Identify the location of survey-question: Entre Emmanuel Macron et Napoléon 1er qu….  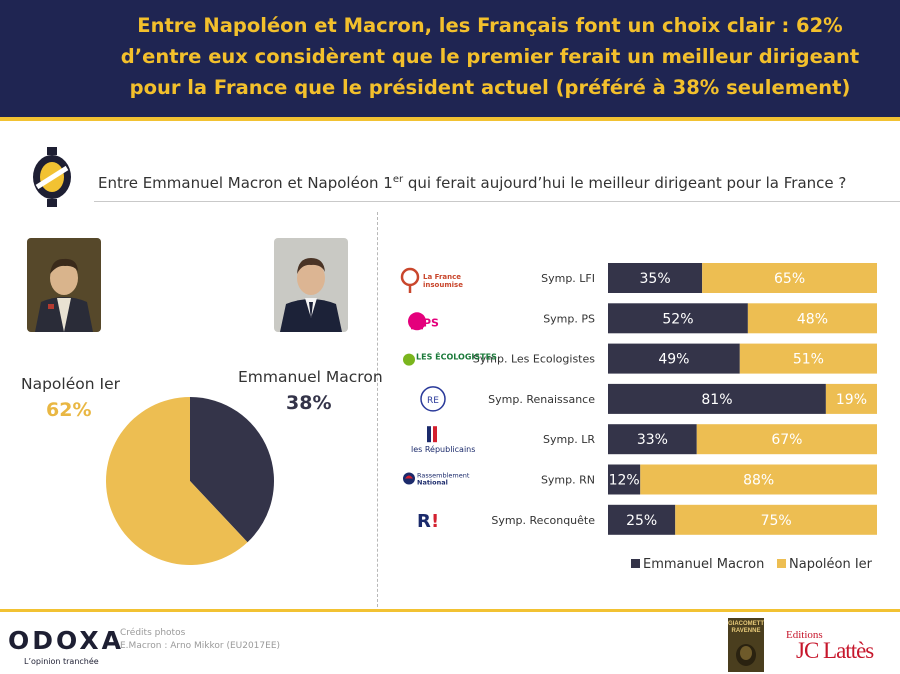
(472, 183).